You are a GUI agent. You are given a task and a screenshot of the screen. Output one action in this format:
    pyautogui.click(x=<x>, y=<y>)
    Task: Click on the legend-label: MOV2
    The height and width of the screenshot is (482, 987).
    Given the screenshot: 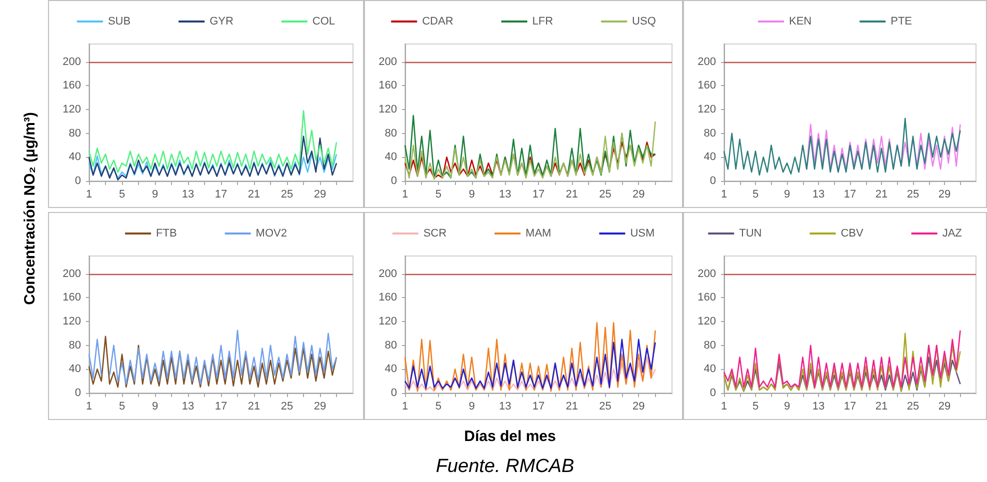 What is the action you would take?
    pyautogui.click(x=271, y=234)
    